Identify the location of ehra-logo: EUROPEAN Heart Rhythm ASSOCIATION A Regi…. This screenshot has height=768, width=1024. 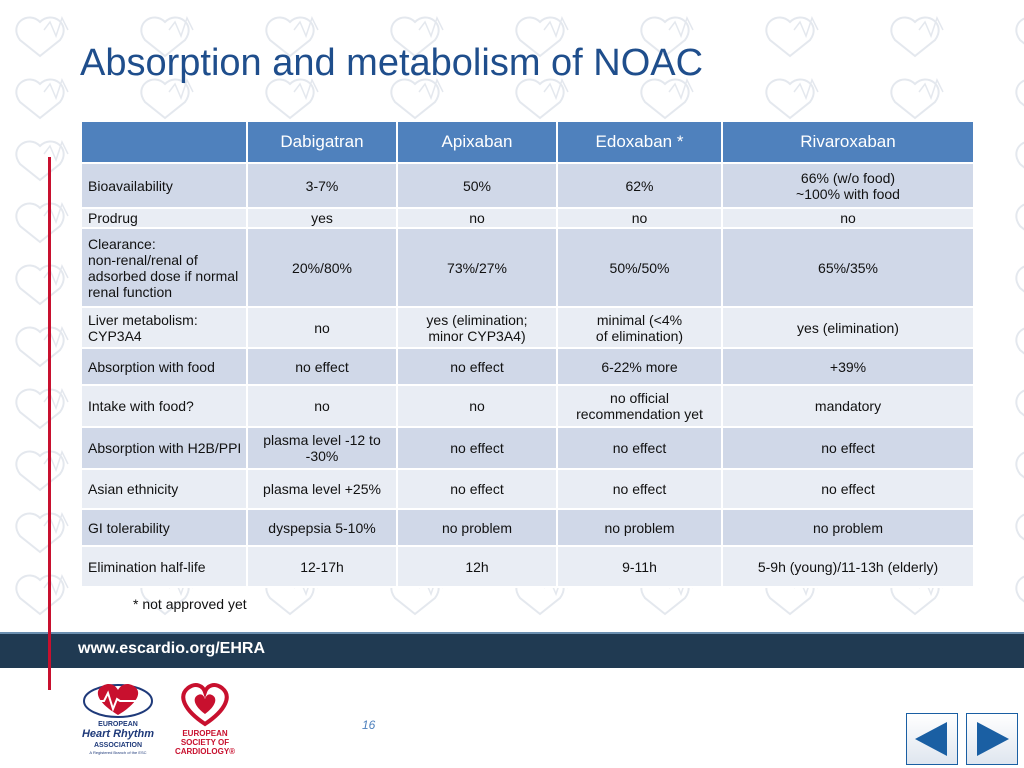
(118, 720).